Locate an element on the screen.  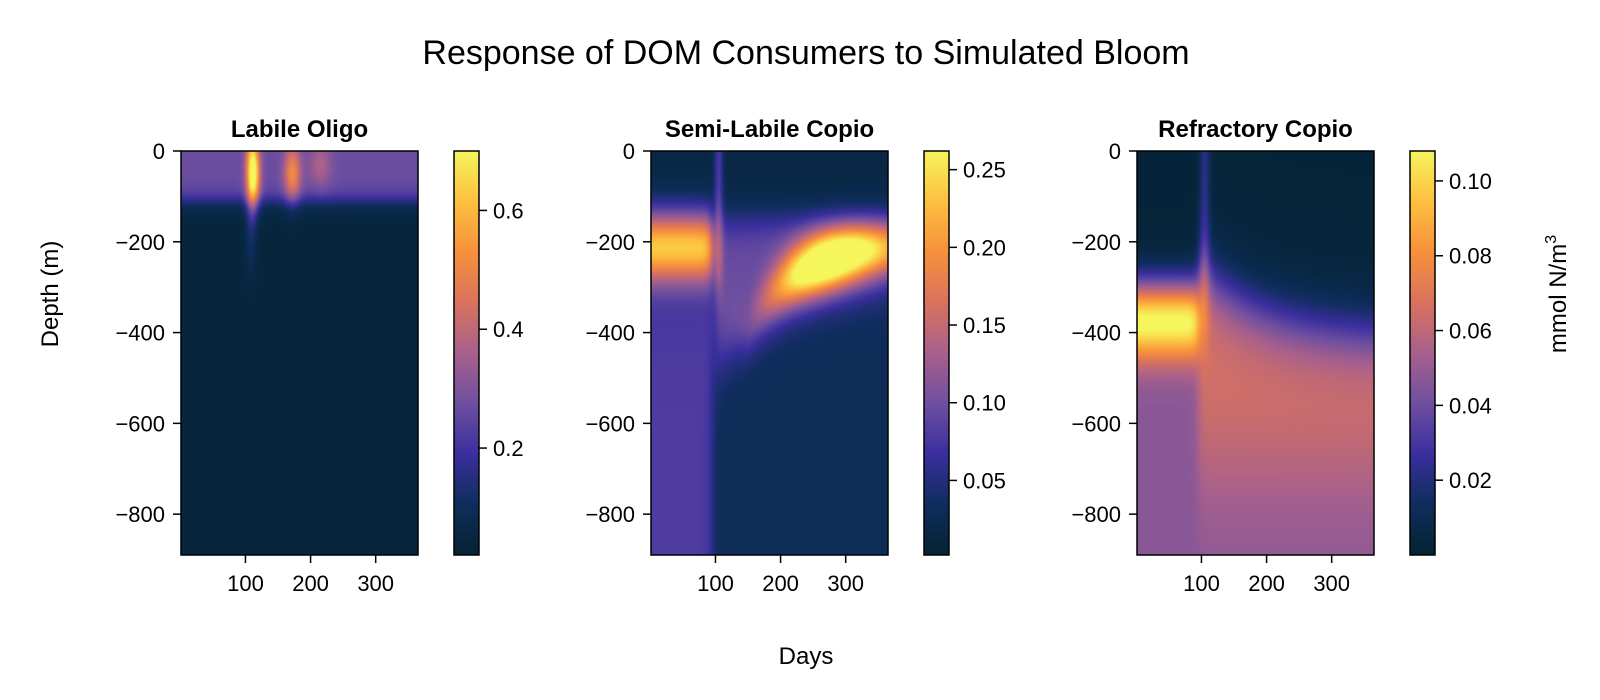
colorbar-tick-label: 0.08 is located at coordinates (1470, 256).